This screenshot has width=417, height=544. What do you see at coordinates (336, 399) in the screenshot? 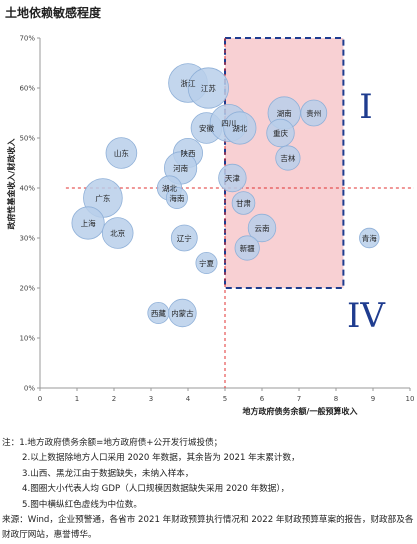
I see `x-tick-label: 8` at bounding box center [336, 399].